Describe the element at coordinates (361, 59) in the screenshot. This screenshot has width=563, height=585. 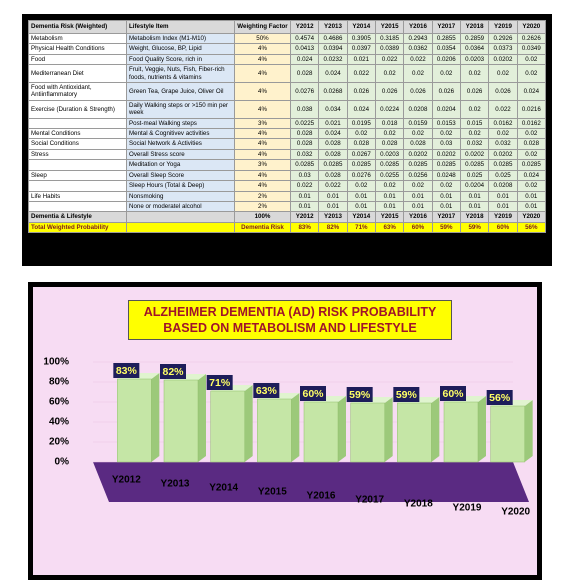
I see `table-cell: 0.021` at that location.